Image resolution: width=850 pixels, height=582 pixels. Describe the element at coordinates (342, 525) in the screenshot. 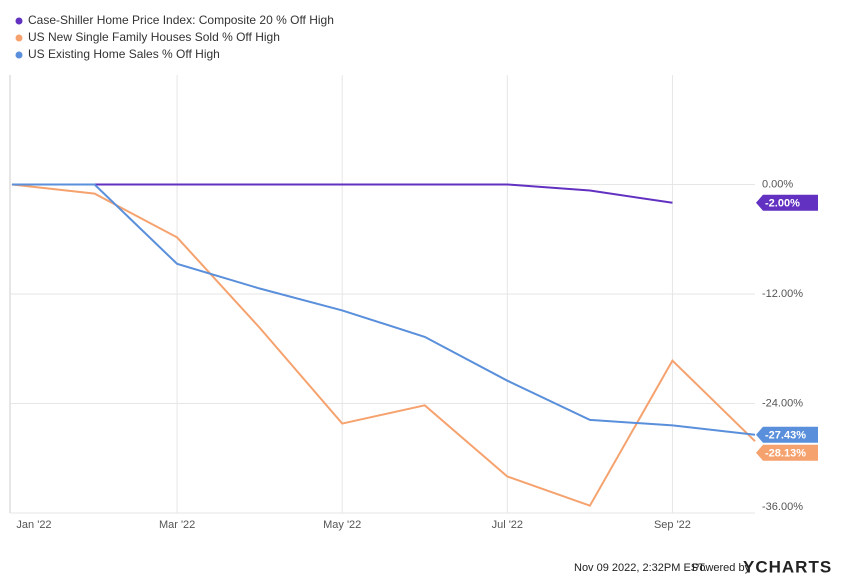

I see `x-tick-label: May '22` at that location.